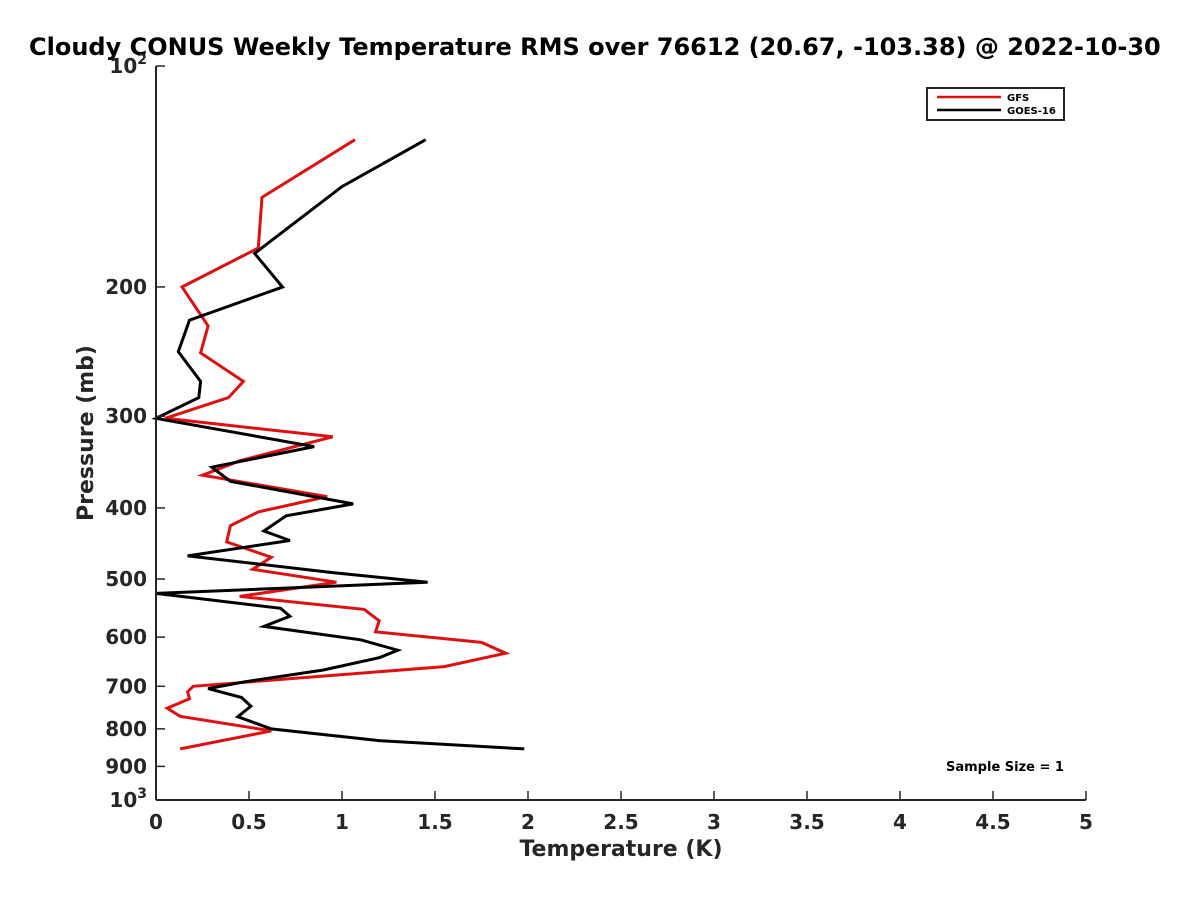  Describe the element at coordinates (142, 794) in the screenshot. I see `y-tick-exponent: 3` at that location.